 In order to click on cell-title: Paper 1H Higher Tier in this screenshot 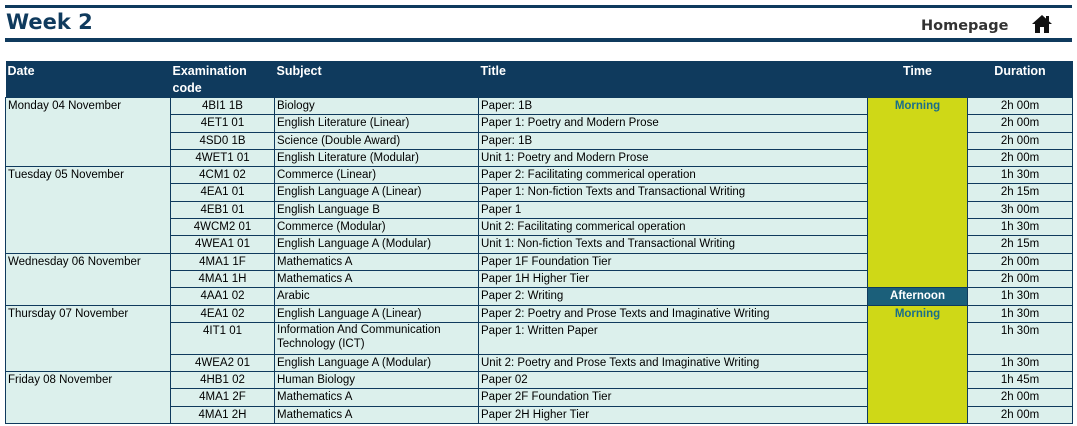, I will do `click(673, 279)`.